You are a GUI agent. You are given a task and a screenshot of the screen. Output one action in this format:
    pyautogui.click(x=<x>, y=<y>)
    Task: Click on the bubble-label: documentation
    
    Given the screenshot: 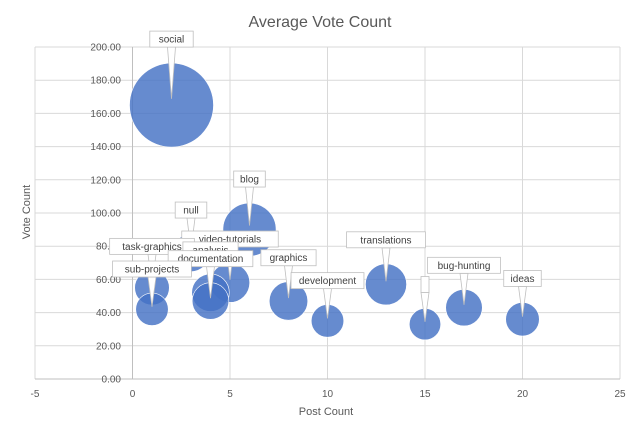 What is the action you would take?
    pyautogui.click(x=211, y=259)
    